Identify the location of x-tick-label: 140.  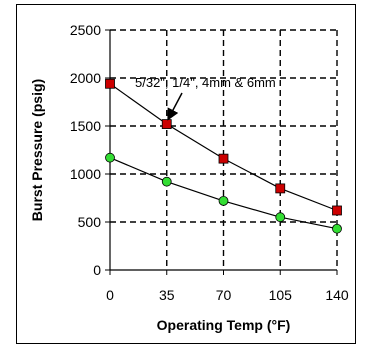
(337, 295).